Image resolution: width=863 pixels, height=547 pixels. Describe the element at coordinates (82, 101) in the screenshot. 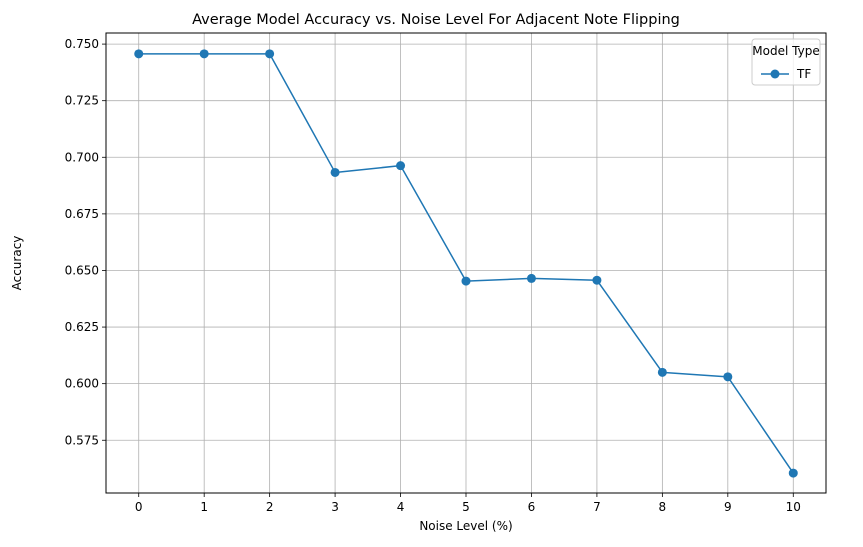

I see `y-tick-label: 0.725` at that location.